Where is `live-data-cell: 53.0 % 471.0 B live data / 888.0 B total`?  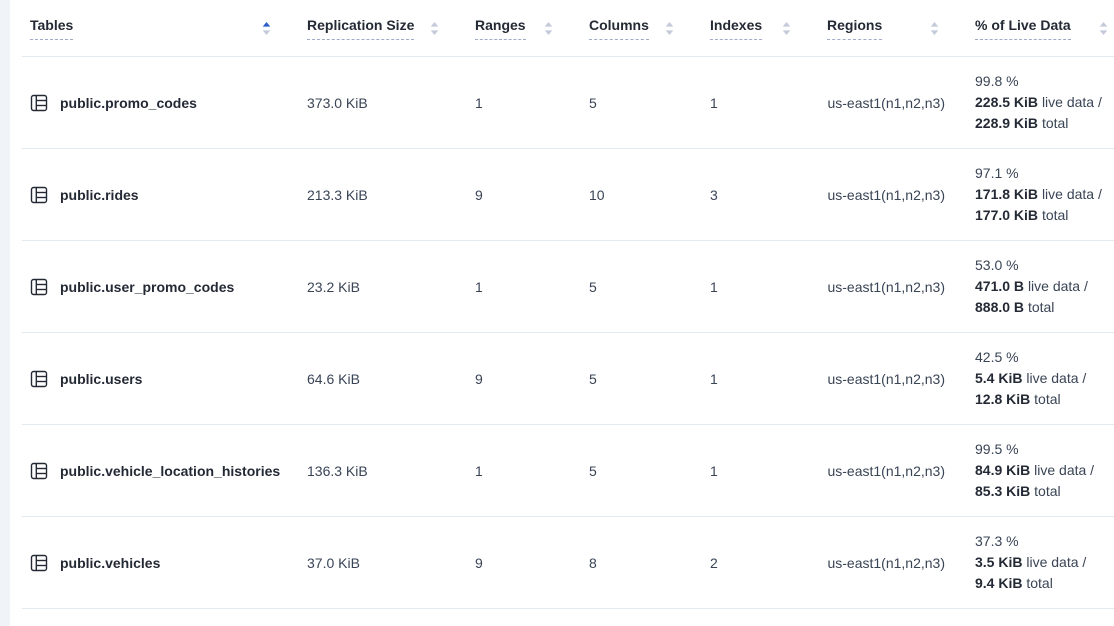
live-data-cell: 53.0 % 471.0 B live data / 888.0 B total is located at coordinates (1044, 286).